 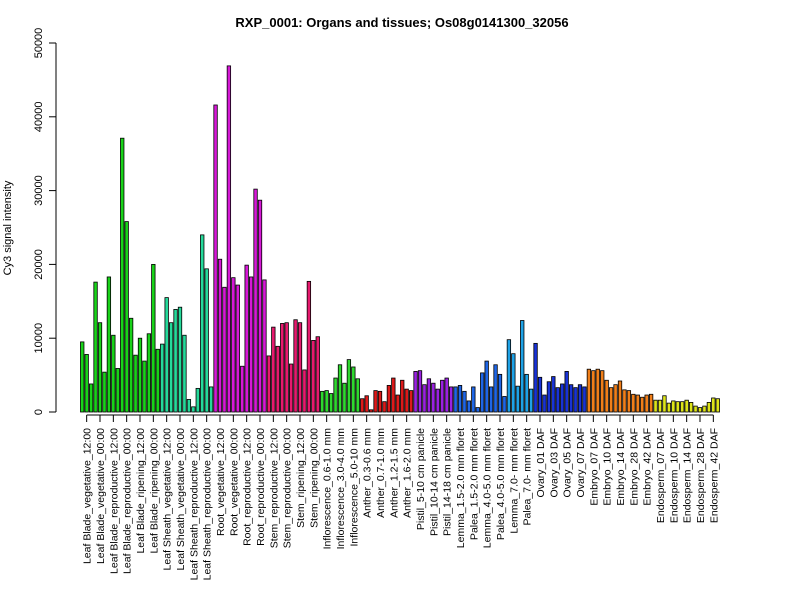 What do you see at coordinates (661, 475) in the screenshot?
I see `x-tick-label: Endosperm_07 DAF` at bounding box center [661, 475].